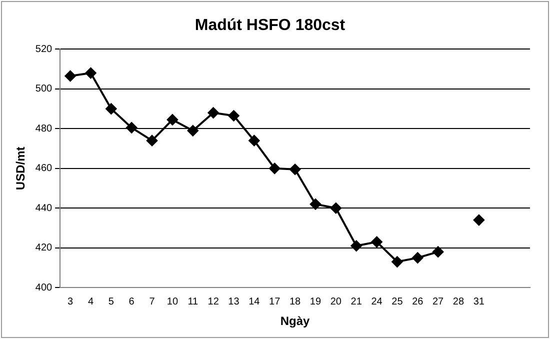 This screenshot has height=339, width=550. I want to click on x-tick-label: 11, so click(193, 302).